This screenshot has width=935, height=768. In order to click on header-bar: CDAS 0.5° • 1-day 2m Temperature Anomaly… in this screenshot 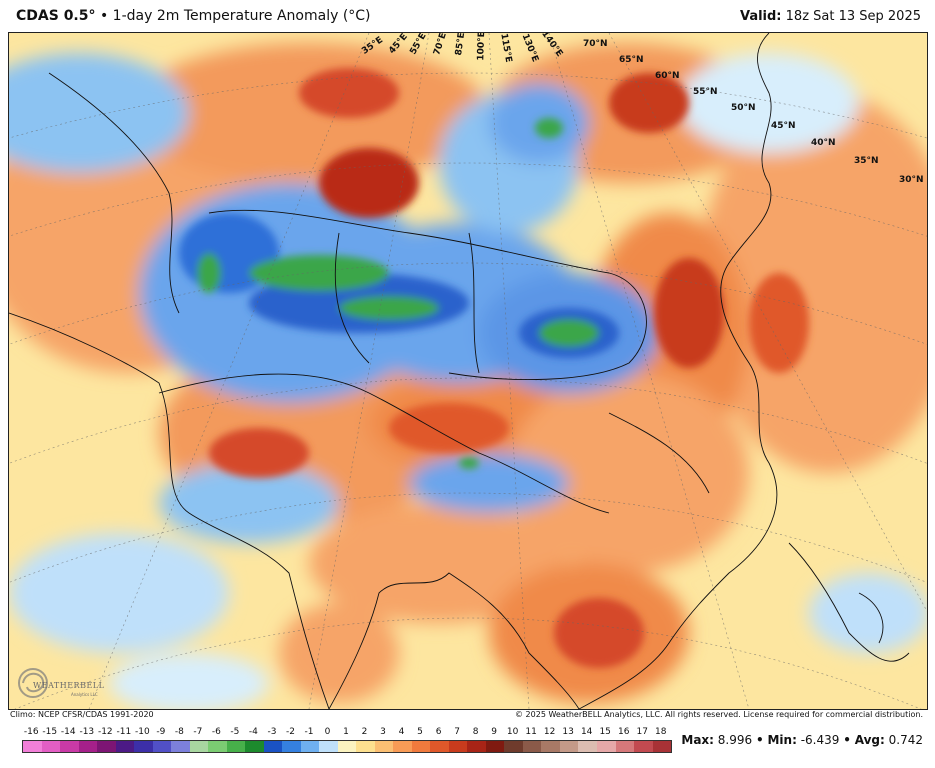, I will do `click(467, 16)`.